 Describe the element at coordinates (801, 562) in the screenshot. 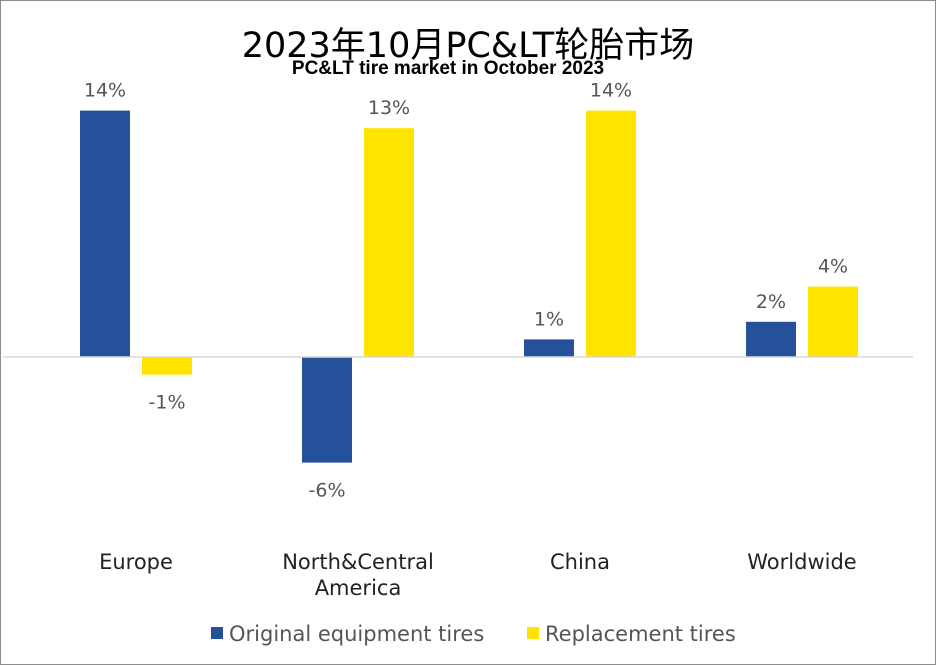

I see `category-label-3-line0: Worldwide` at that location.